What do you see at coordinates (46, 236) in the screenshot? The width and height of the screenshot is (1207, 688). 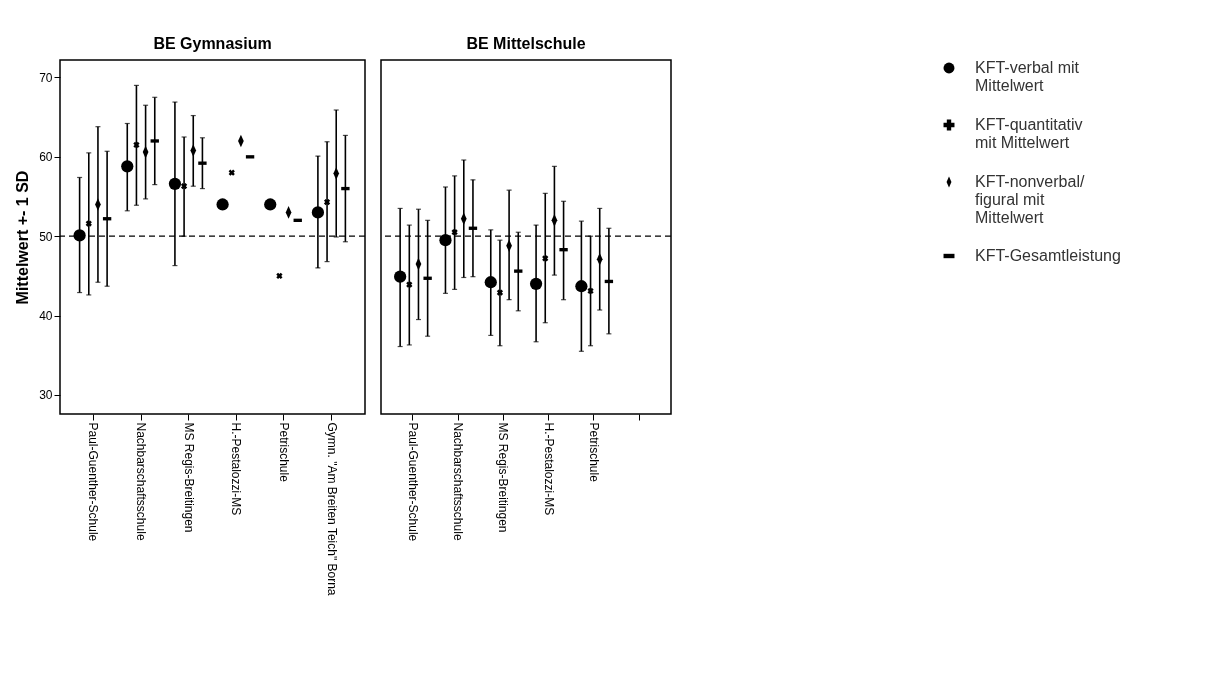 I see `y-tick-label: 50` at bounding box center [46, 236].